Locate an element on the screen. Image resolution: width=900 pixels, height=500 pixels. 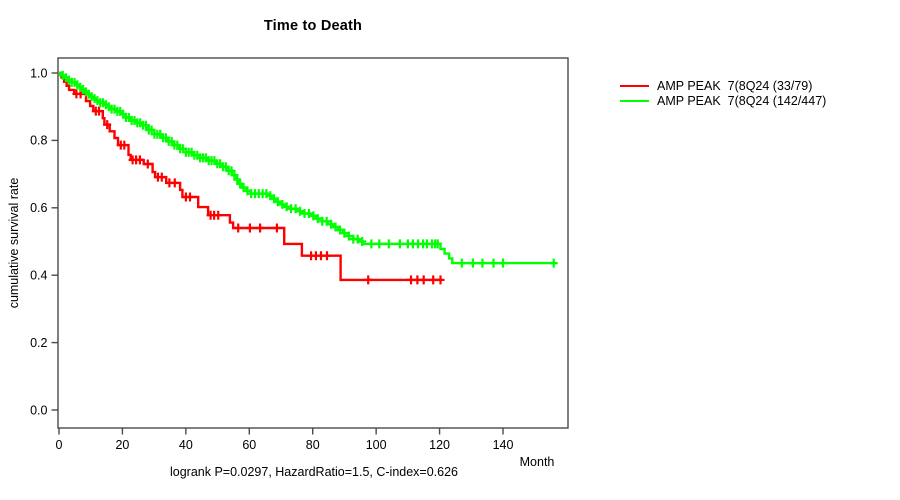
x-tick-label: 100 is located at coordinates (376, 445).